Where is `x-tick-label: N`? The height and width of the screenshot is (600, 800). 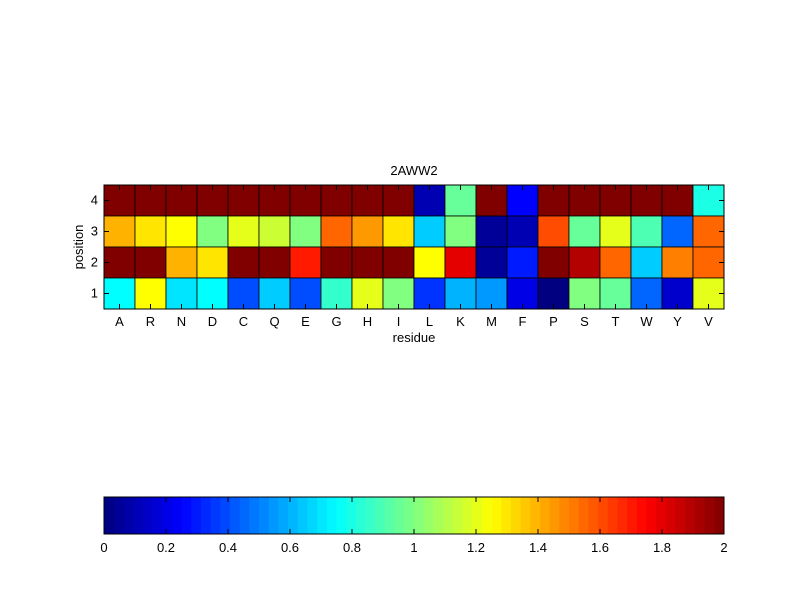
x-tick-label: N is located at coordinates (181, 321).